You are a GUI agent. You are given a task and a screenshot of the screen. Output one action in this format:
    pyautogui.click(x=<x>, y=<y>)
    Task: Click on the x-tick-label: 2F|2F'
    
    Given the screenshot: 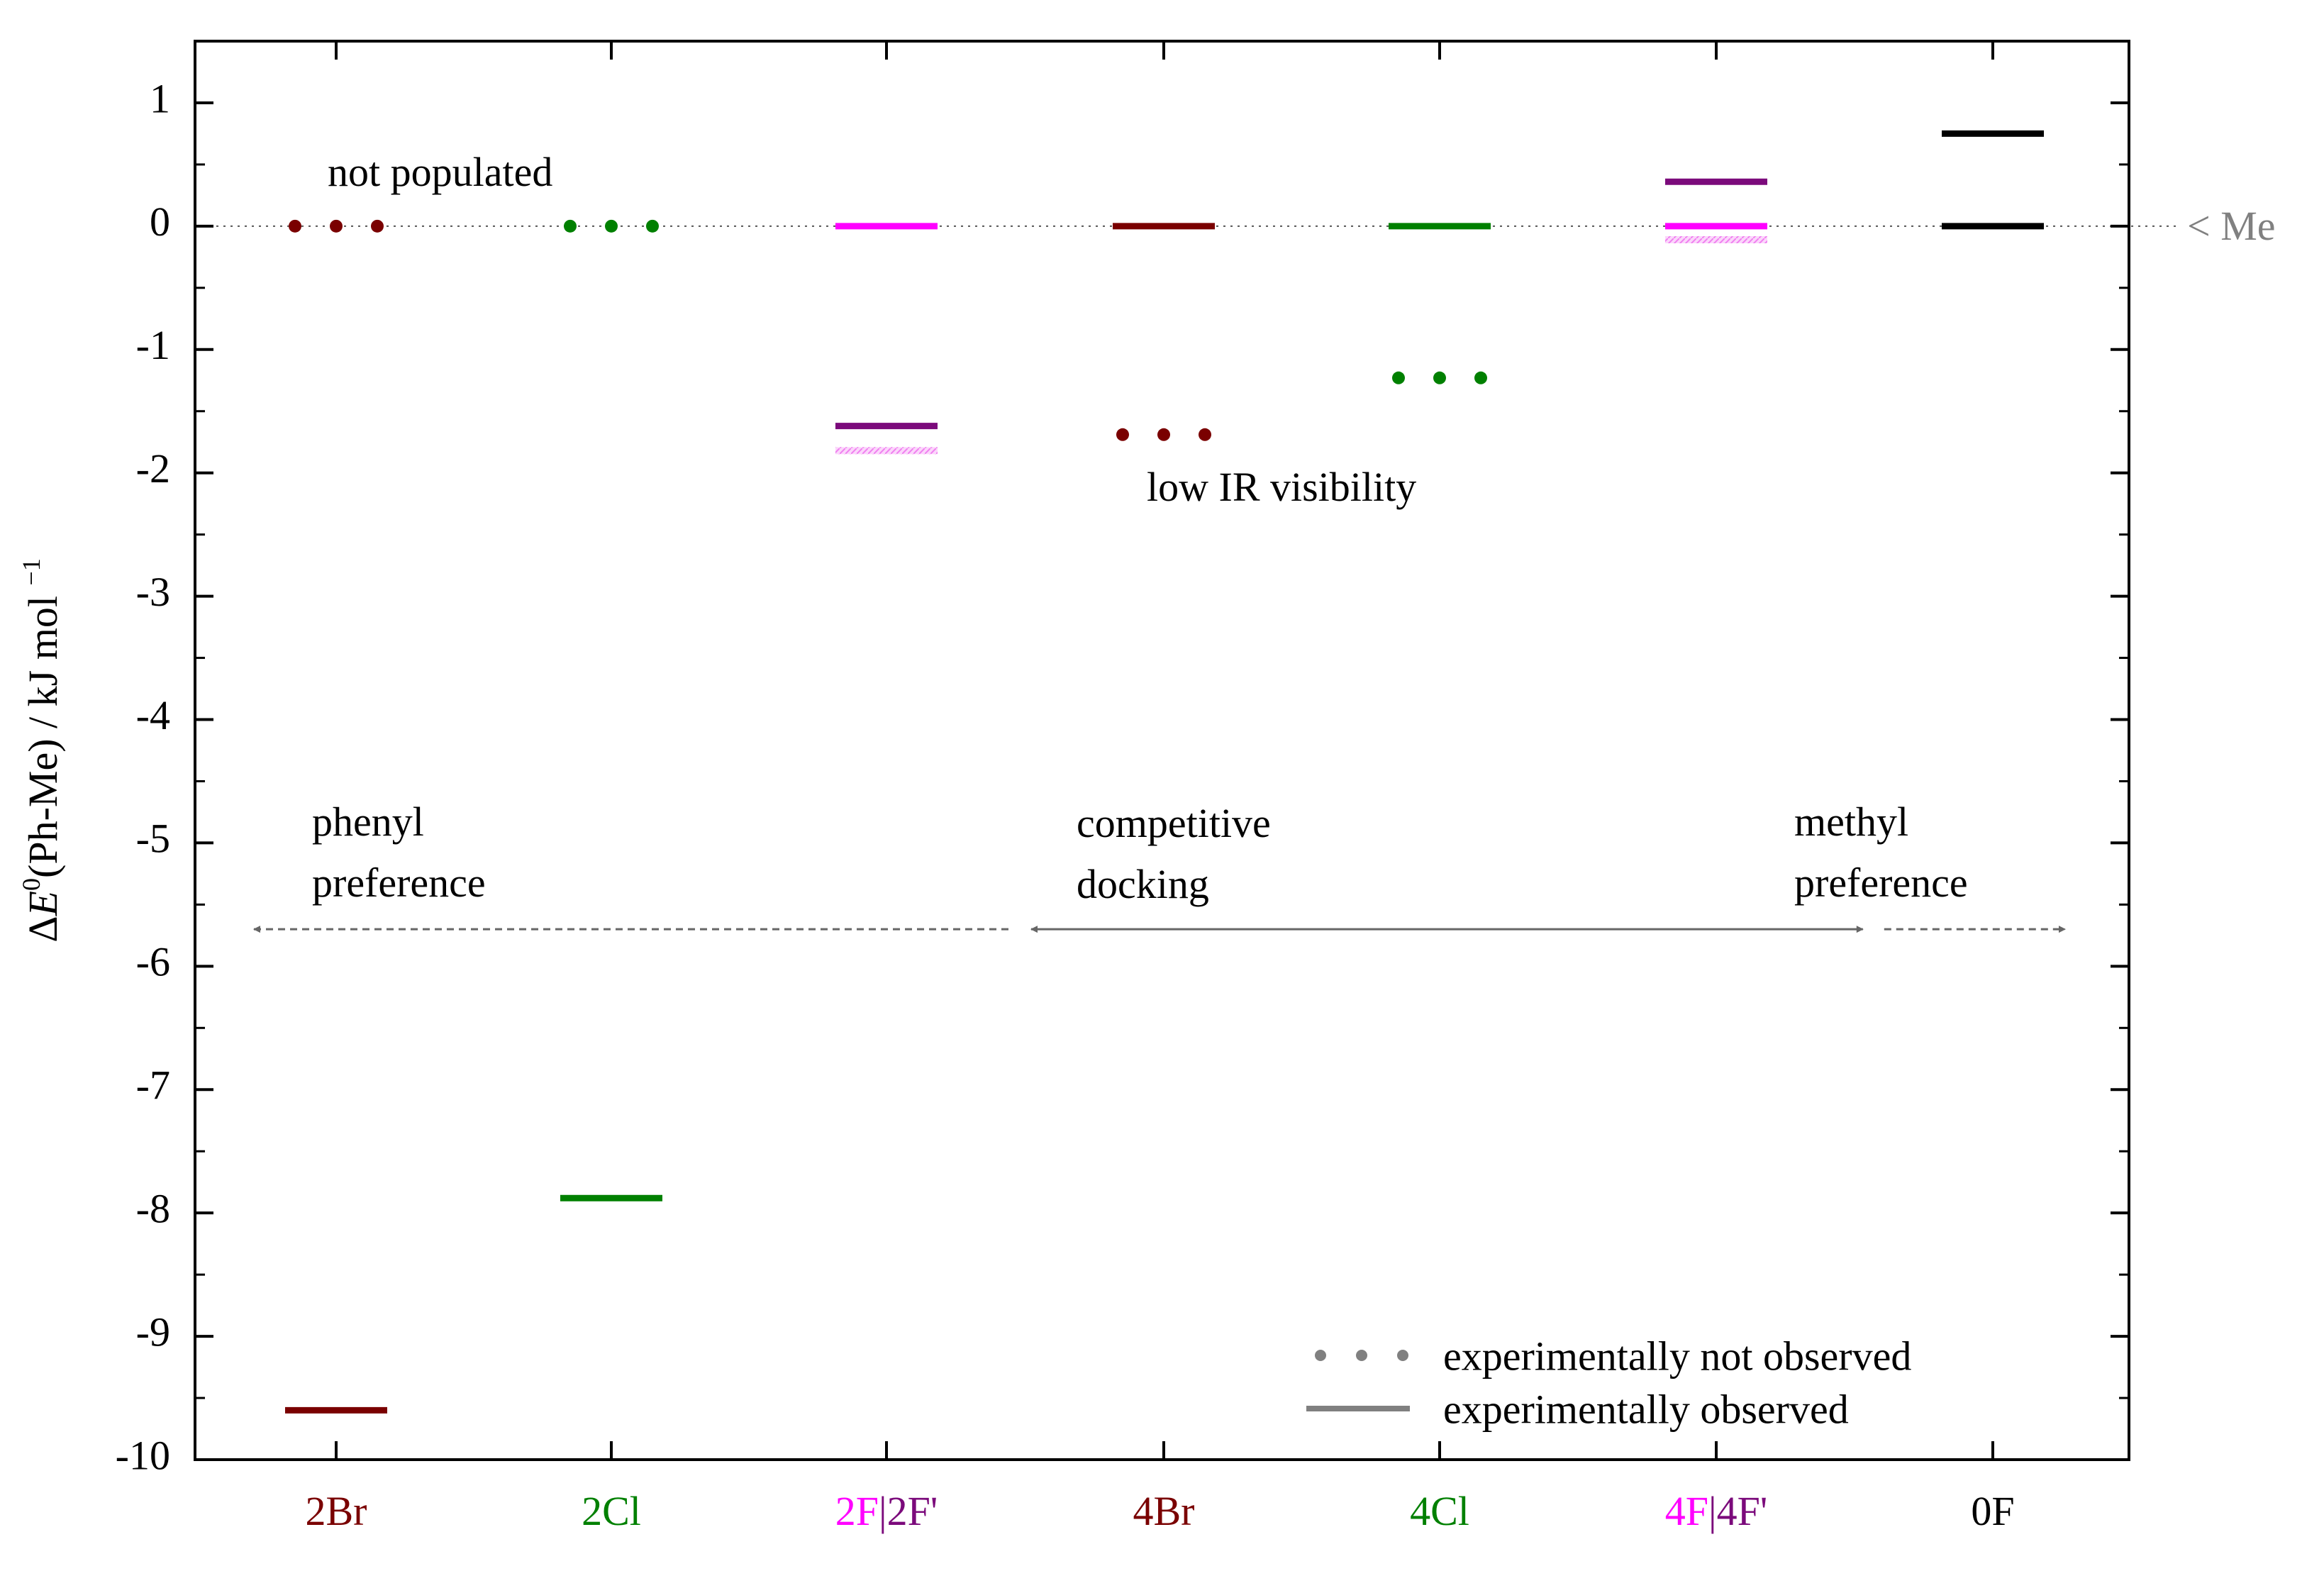 What is the action you would take?
    pyautogui.click(x=886, y=1511)
    